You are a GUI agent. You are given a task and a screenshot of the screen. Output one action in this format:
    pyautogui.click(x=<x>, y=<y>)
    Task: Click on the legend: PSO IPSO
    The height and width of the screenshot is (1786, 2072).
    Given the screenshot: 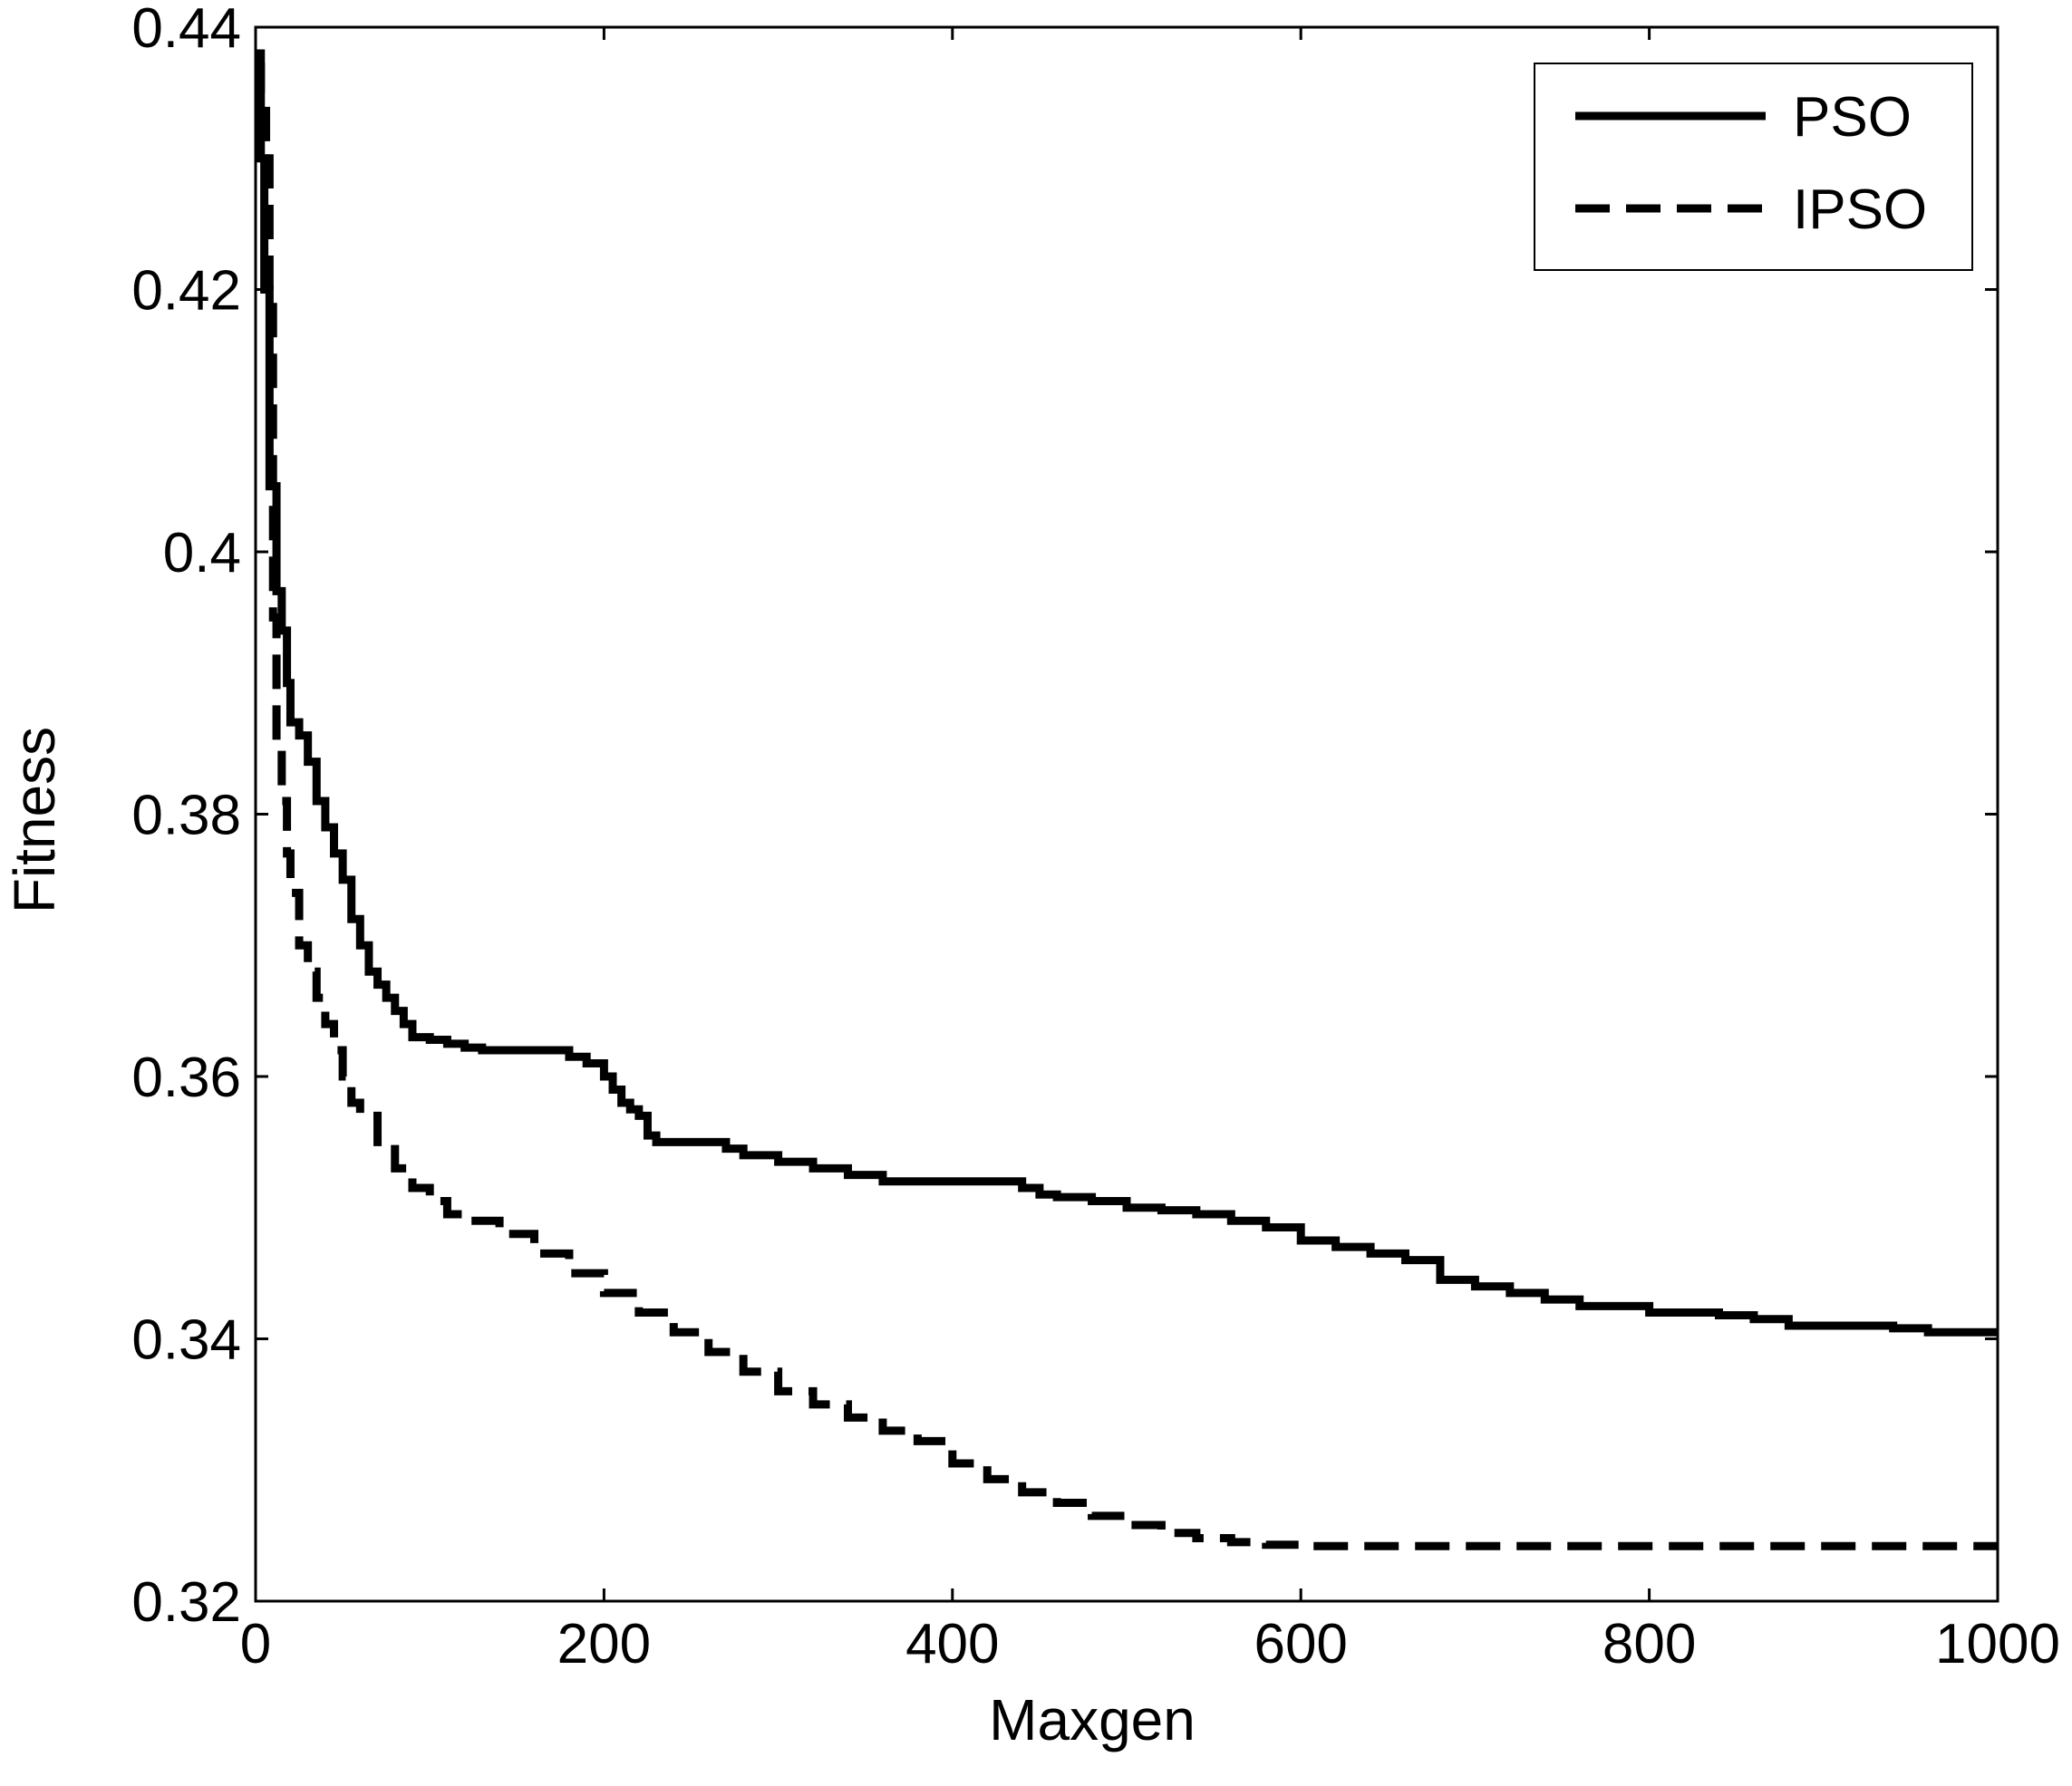 What is the action you would take?
    pyautogui.click(x=1753, y=167)
    